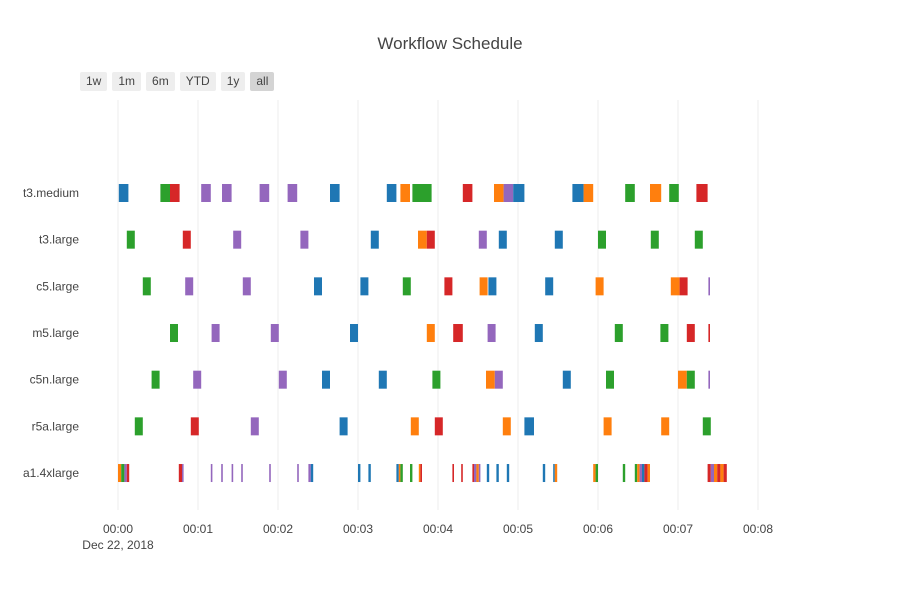 This screenshot has width=900, height=600. What do you see at coordinates (197, 81) in the screenshot?
I see `range-button-ytd: YTD` at bounding box center [197, 81].